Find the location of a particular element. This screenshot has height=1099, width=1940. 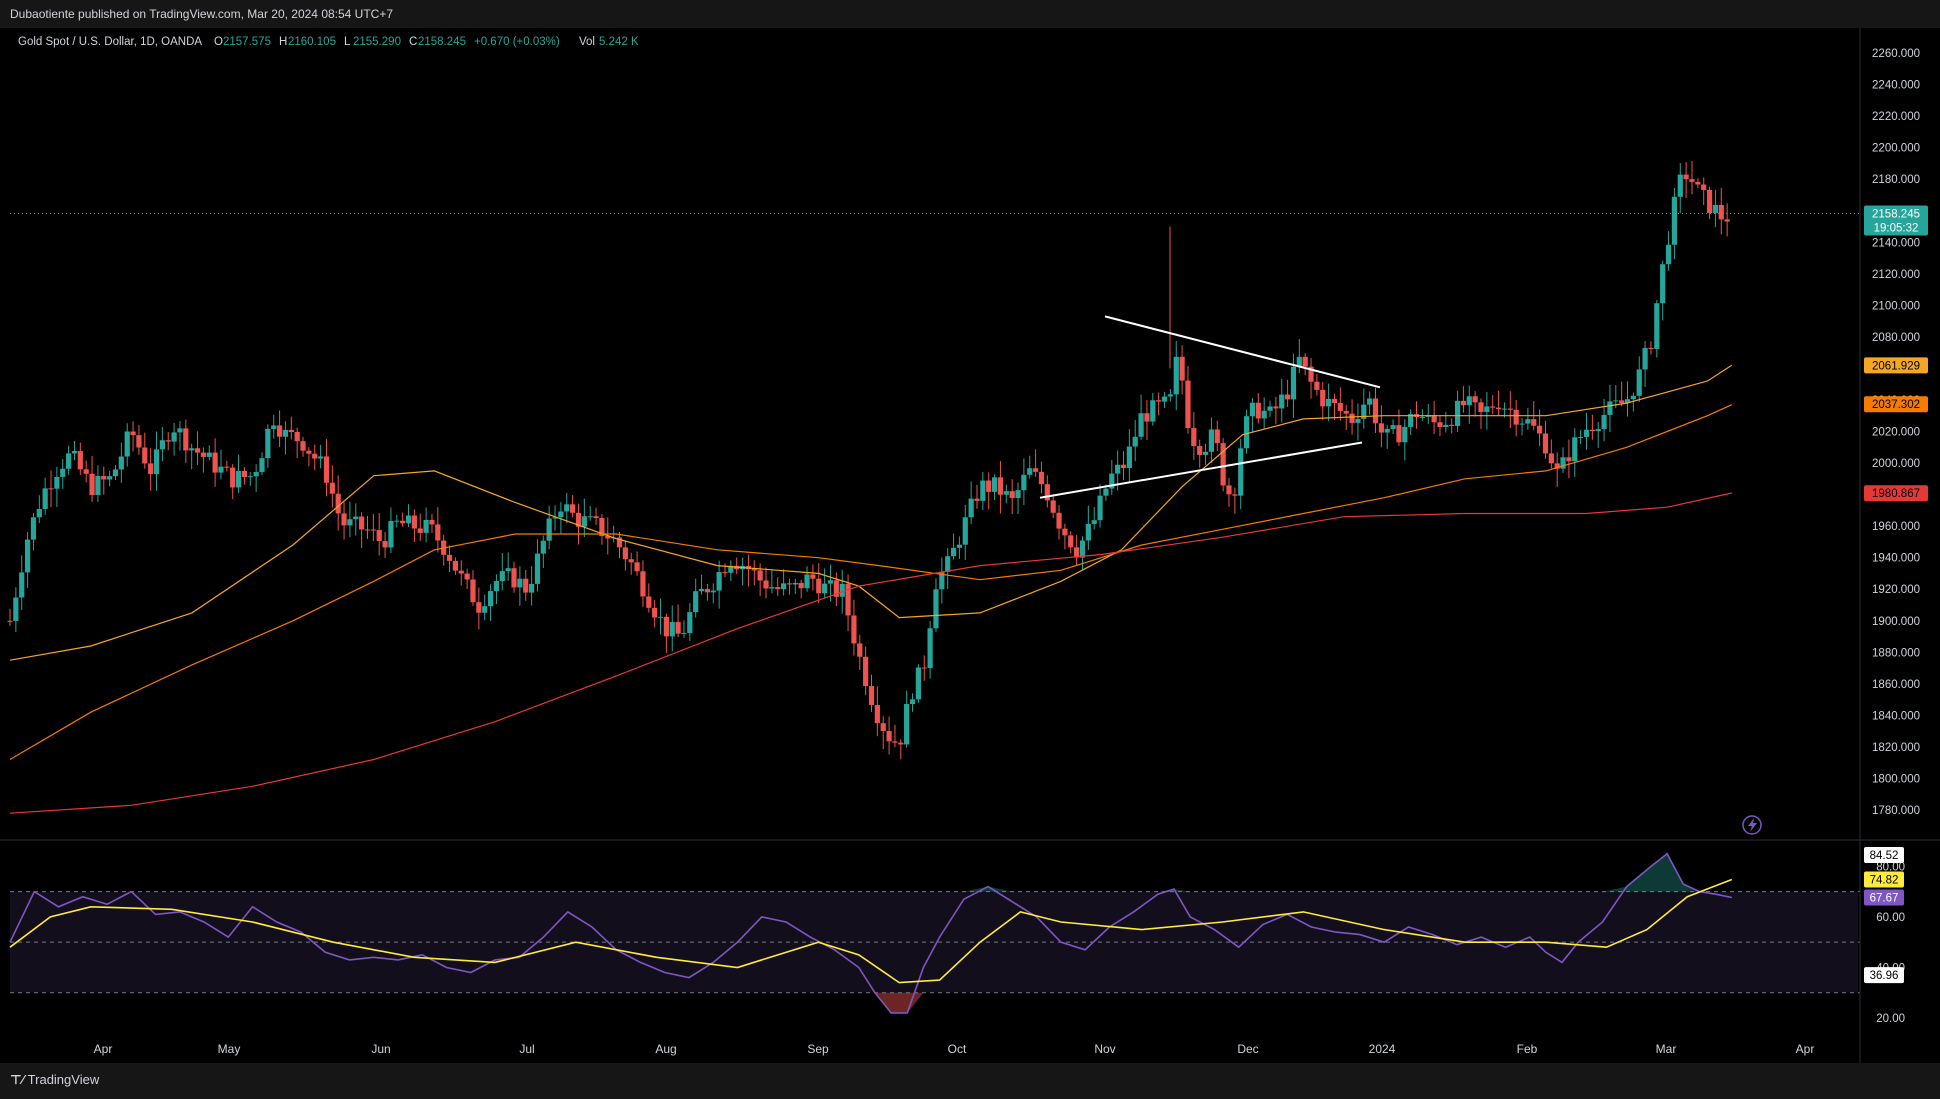

price-tick-label: 2200.000 is located at coordinates (1896, 149).